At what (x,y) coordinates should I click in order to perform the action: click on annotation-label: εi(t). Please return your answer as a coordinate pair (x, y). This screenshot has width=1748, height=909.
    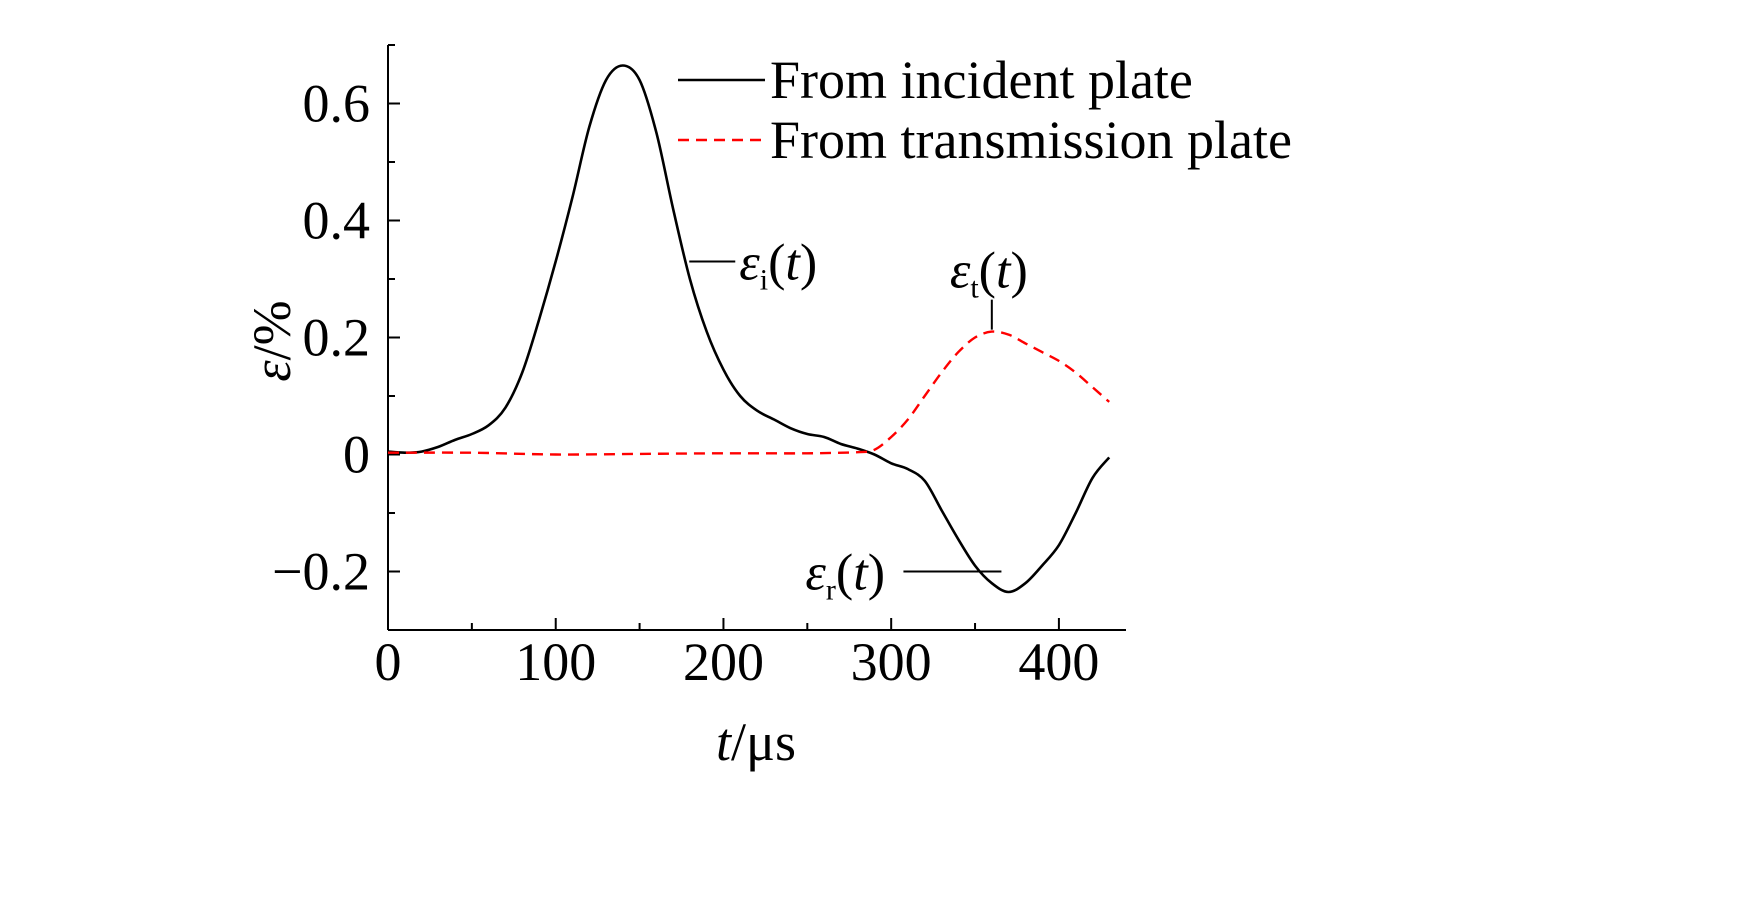
    Looking at the image, I should click on (778, 265).